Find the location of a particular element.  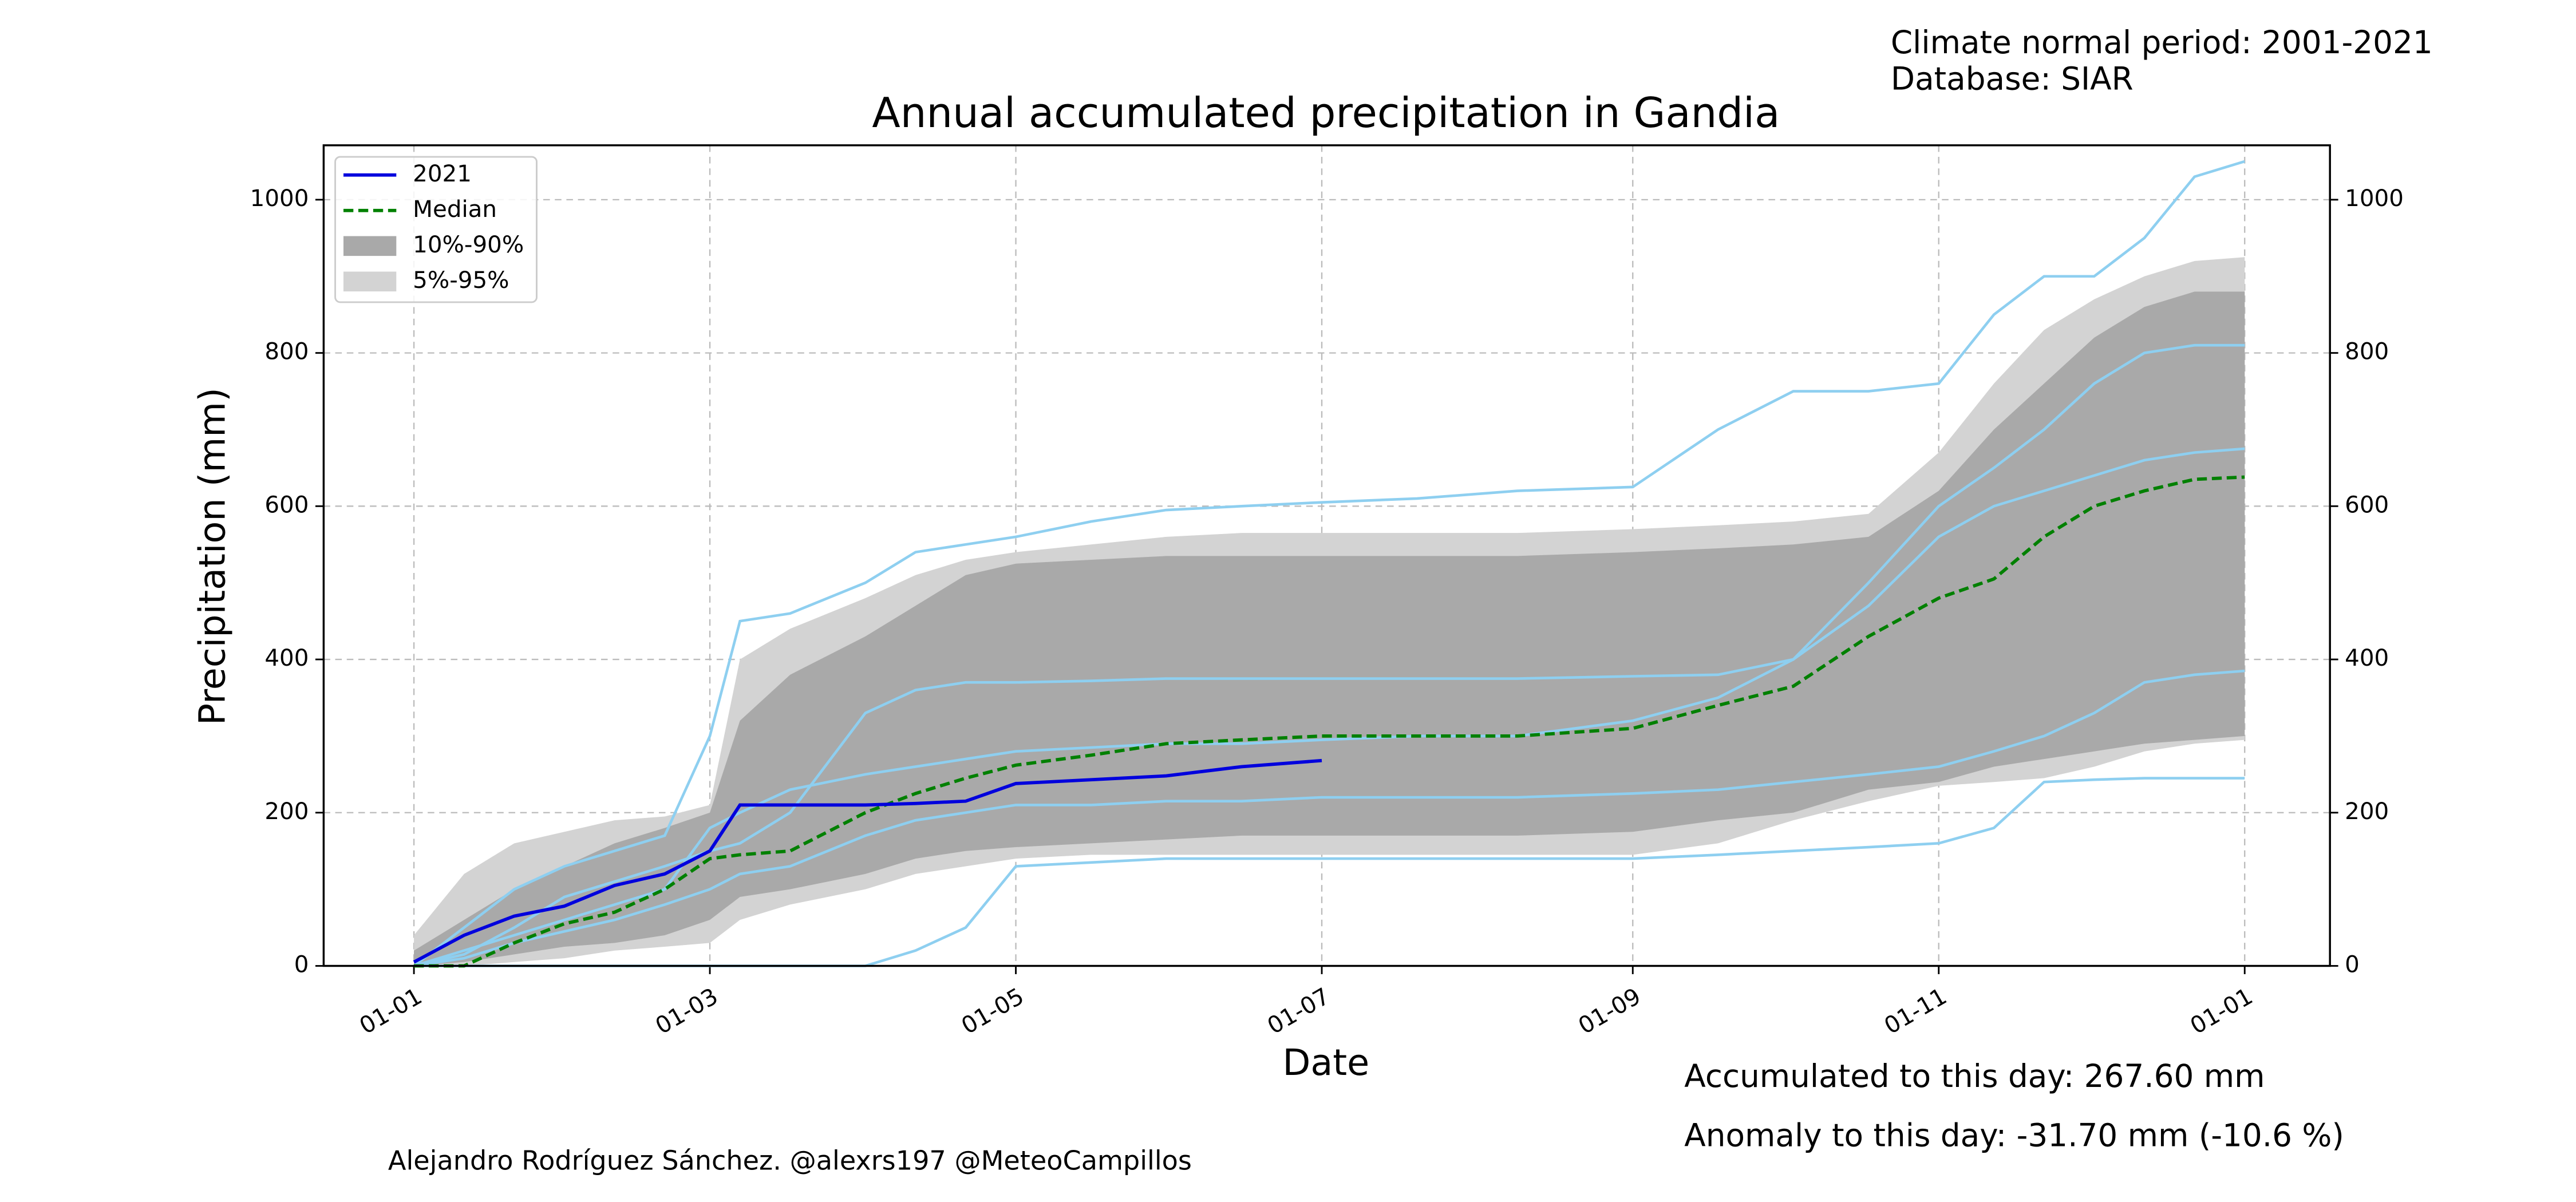

x-tick-label: 01-05 is located at coordinates (992, 1011).